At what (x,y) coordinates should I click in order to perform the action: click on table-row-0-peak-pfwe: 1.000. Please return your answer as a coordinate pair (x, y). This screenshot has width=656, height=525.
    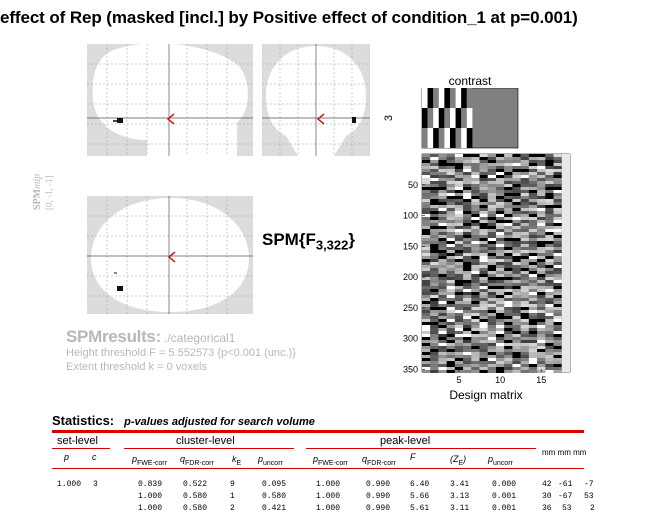
    Looking at the image, I should click on (328, 484).